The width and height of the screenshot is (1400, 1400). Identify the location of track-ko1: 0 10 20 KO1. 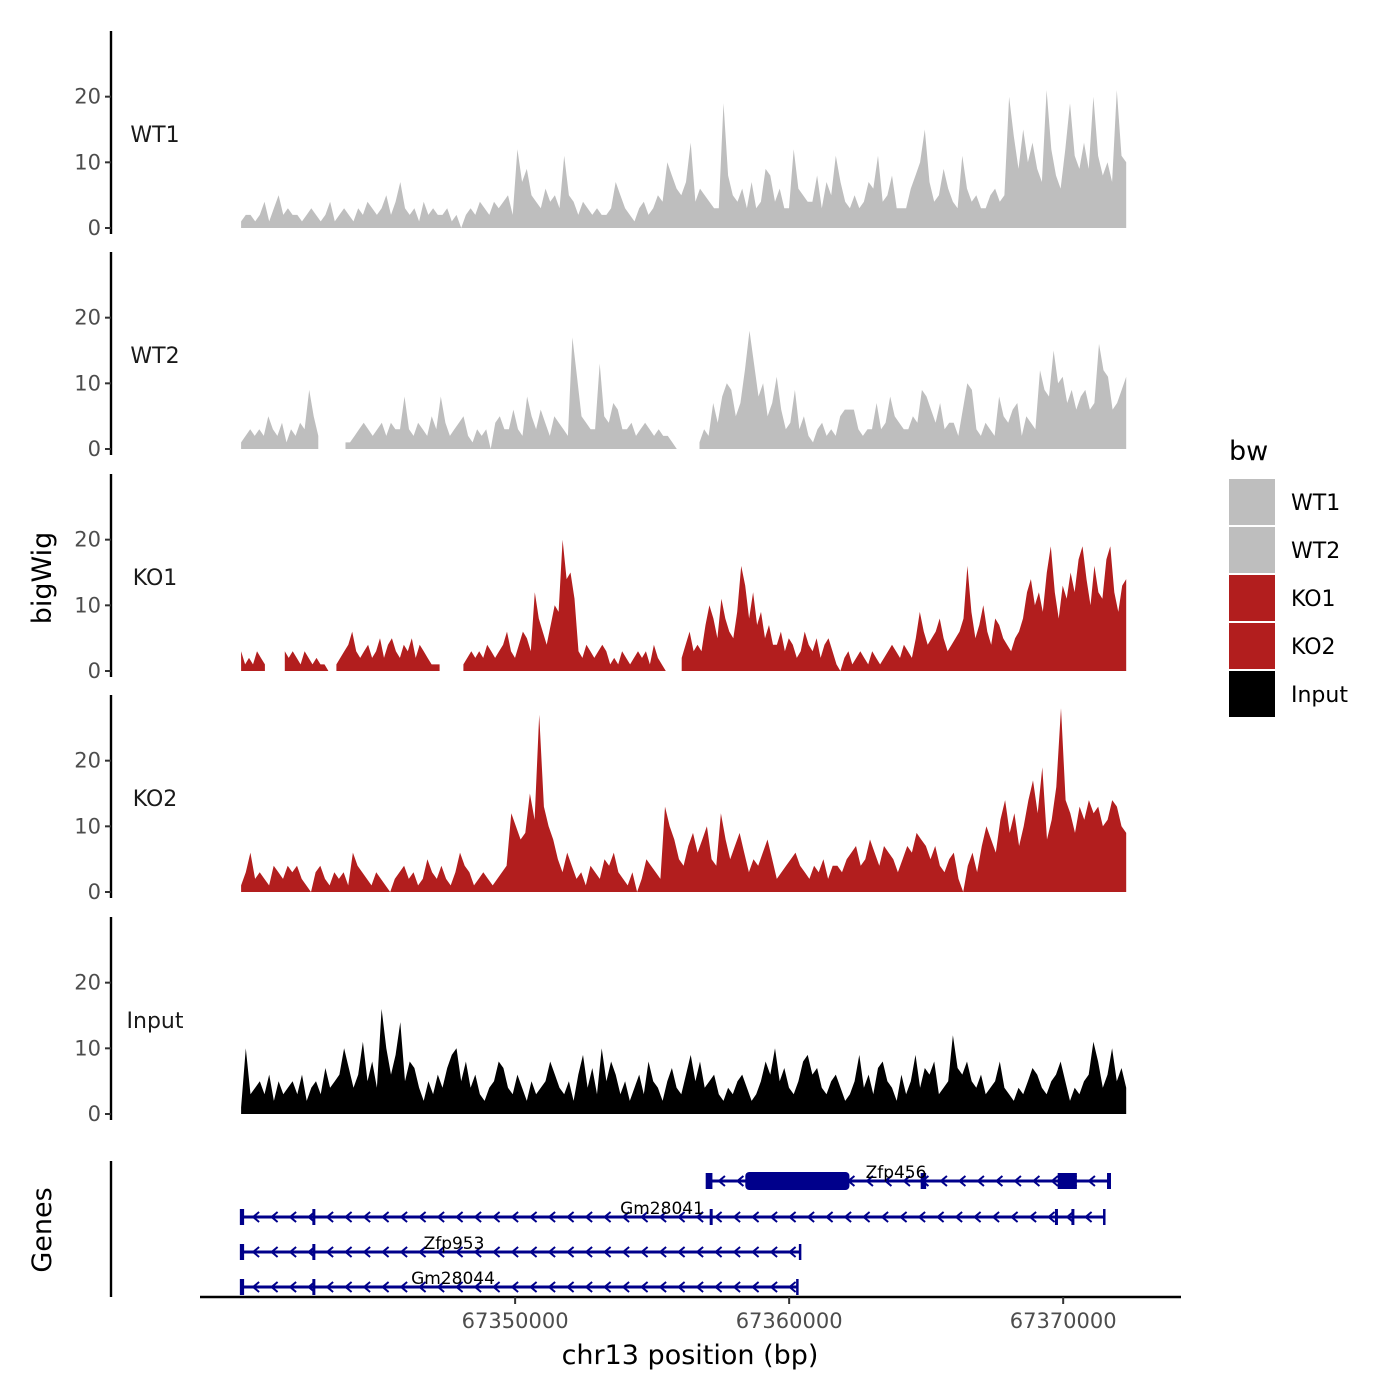
(600, 578).